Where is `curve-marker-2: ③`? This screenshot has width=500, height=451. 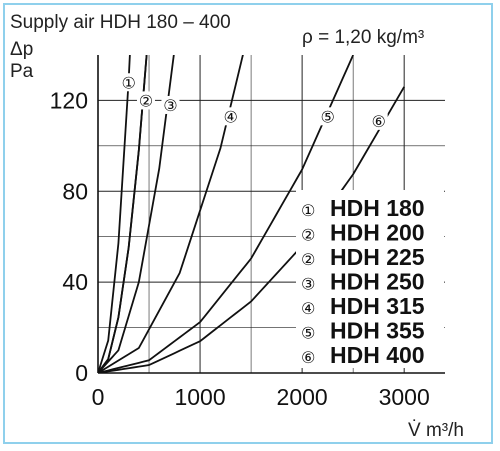
curve-marker-2: ③ is located at coordinates (170, 106).